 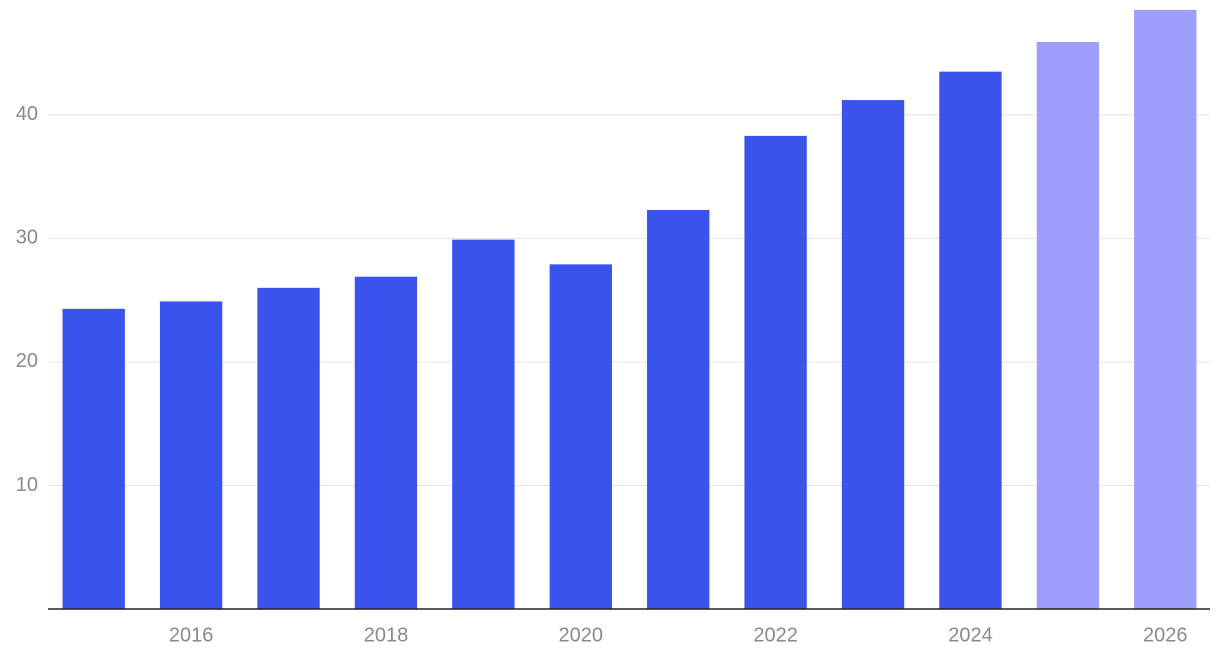 What do you see at coordinates (27, 361) in the screenshot?
I see `y-tick-label: 20` at bounding box center [27, 361].